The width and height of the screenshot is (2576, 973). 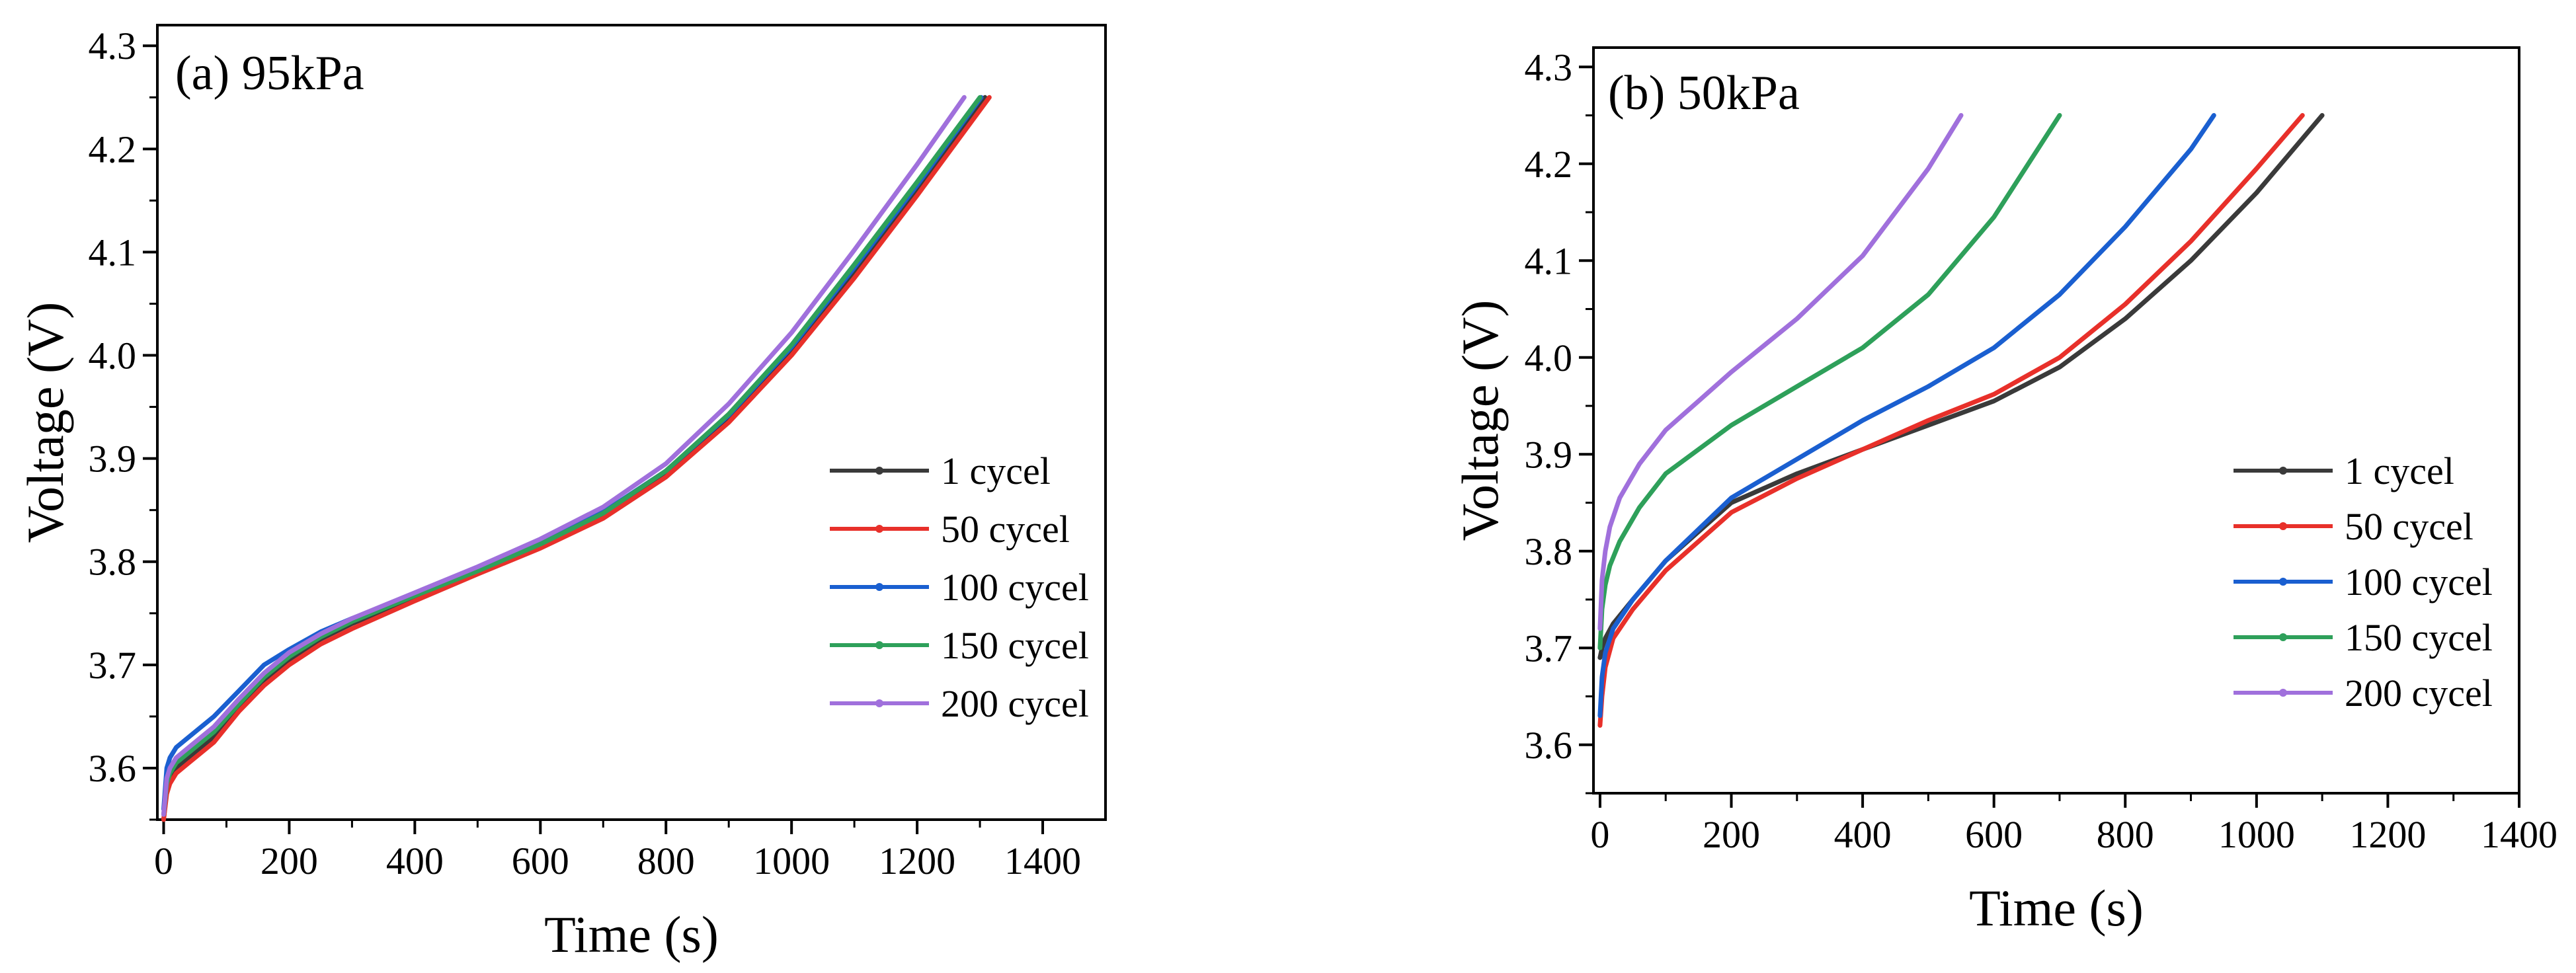 What do you see at coordinates (1704, 93) in the screenshot?
I see `panel-title: (b) 50kPa` at bounding box center [1704, 93].